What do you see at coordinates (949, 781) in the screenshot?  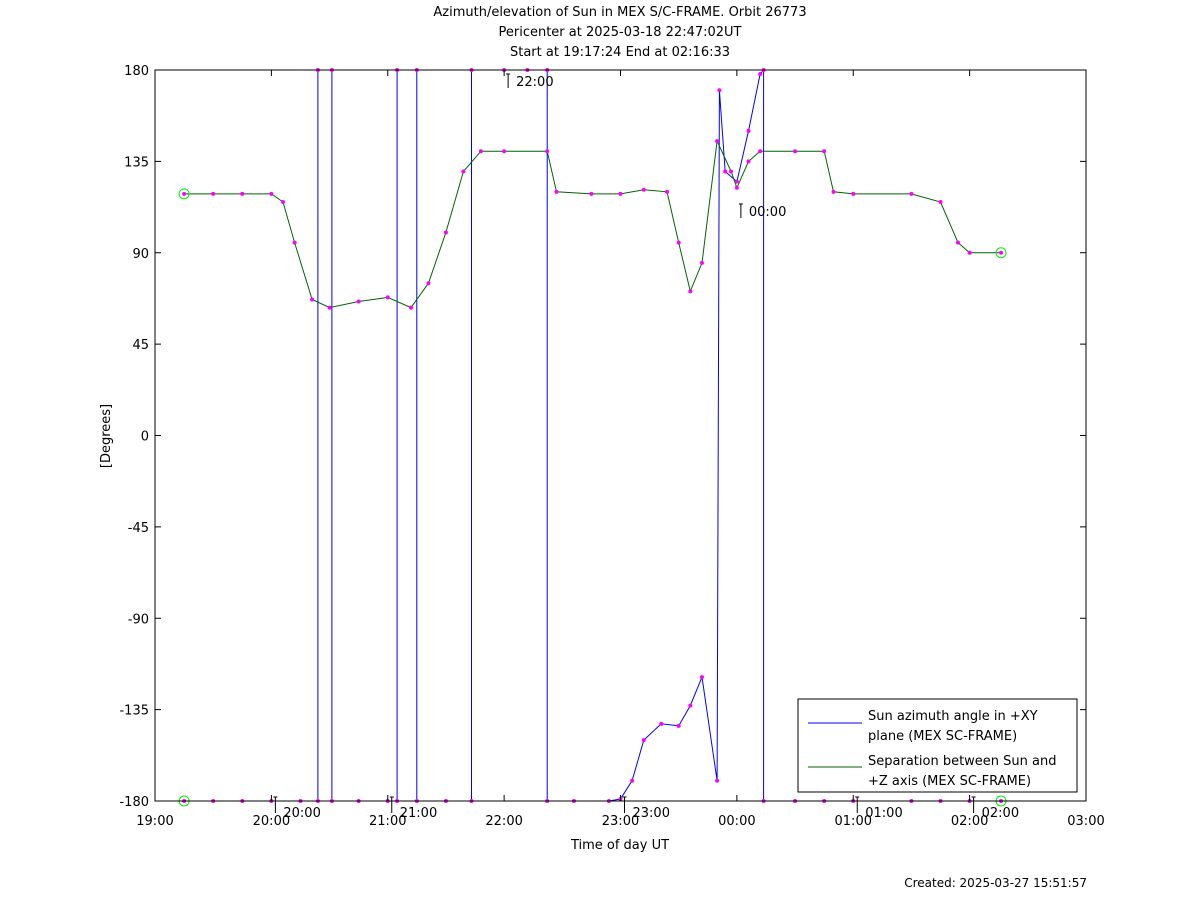 I see `legend-label-separation-2: +Z axis (MEX SC-FRAME)` at bounding box center [949, 781].